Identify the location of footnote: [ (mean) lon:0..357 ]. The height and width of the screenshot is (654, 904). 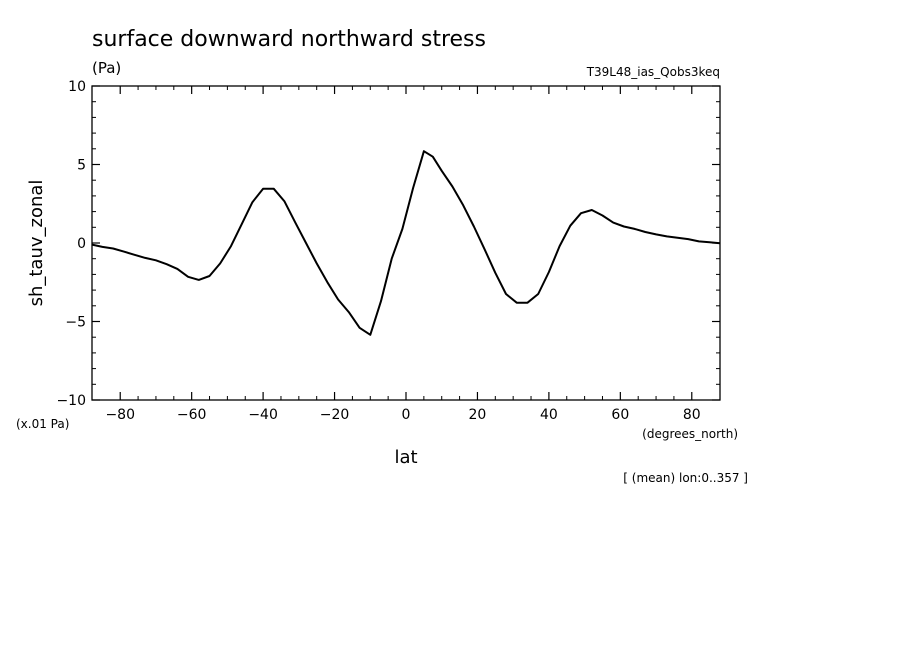
(685, 478).